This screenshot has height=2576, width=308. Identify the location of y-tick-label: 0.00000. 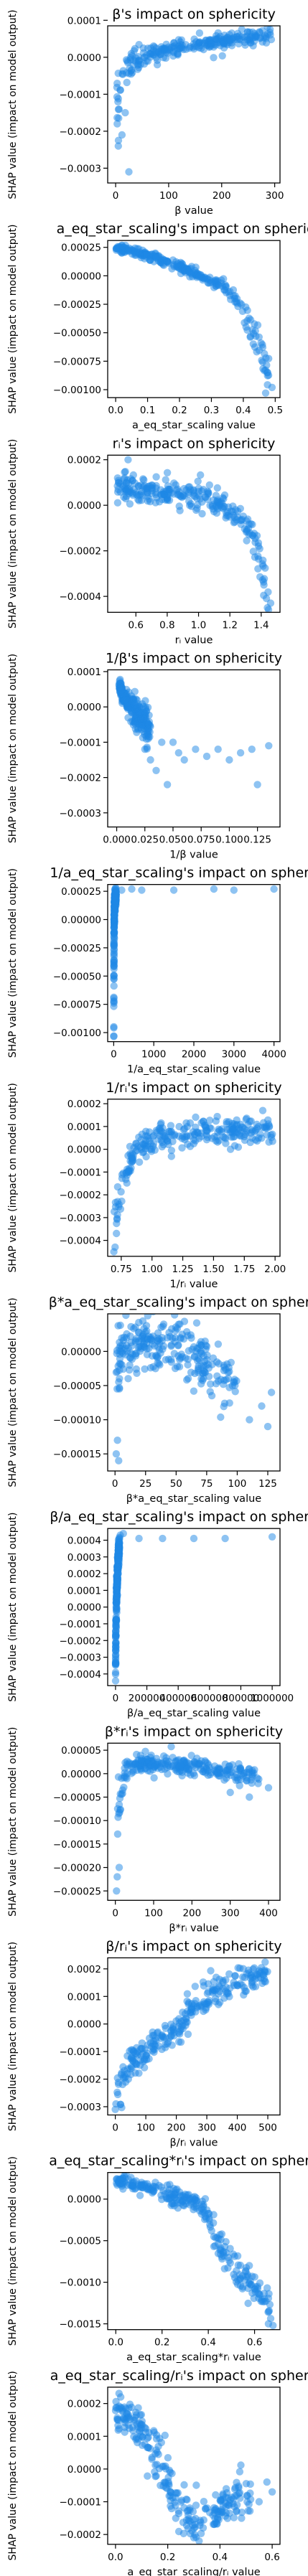
(81, 276).